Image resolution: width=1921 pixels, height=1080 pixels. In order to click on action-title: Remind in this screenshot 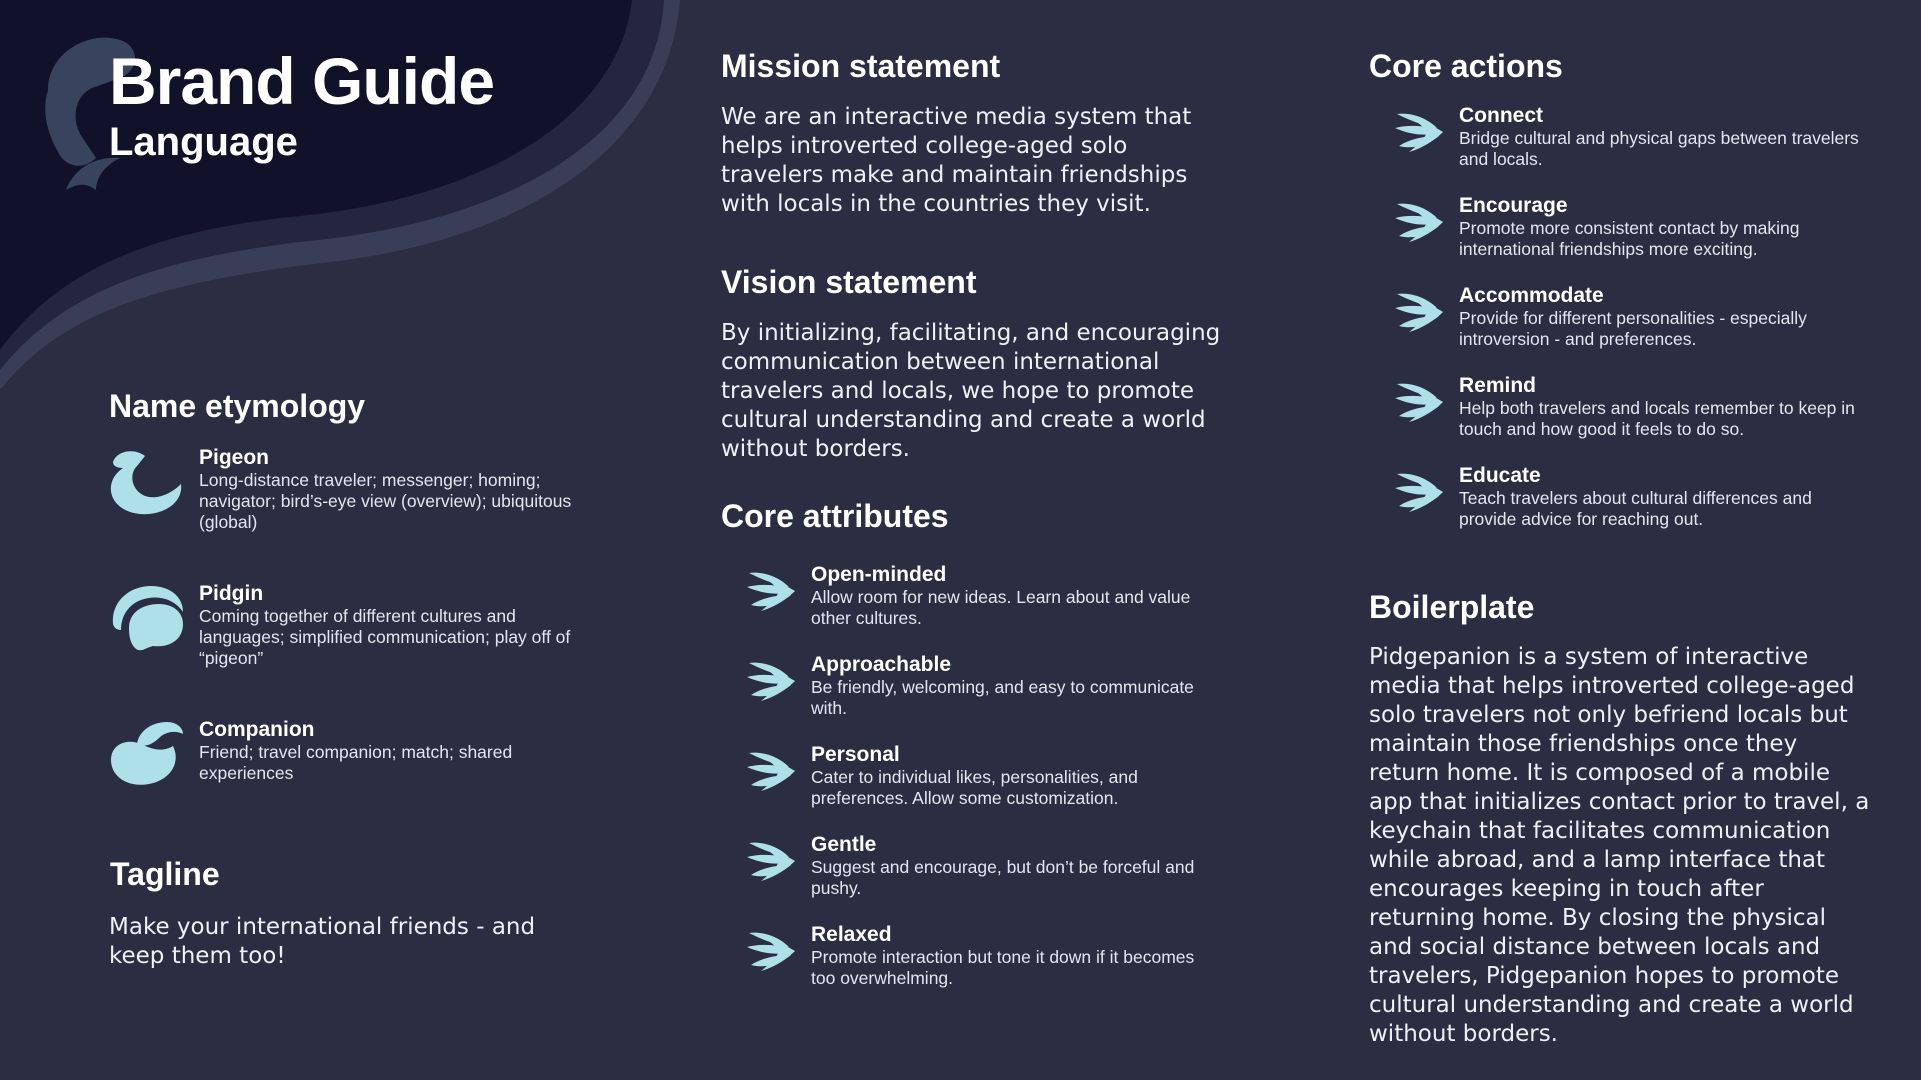, I will do `click(1498, 385)`.